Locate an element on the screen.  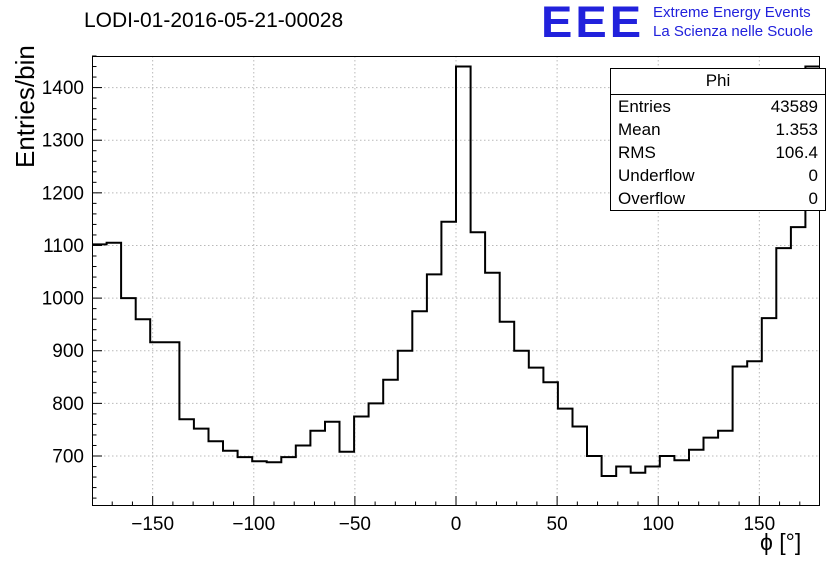
stats-value: 1.353 is located at coordinates (796, 129).